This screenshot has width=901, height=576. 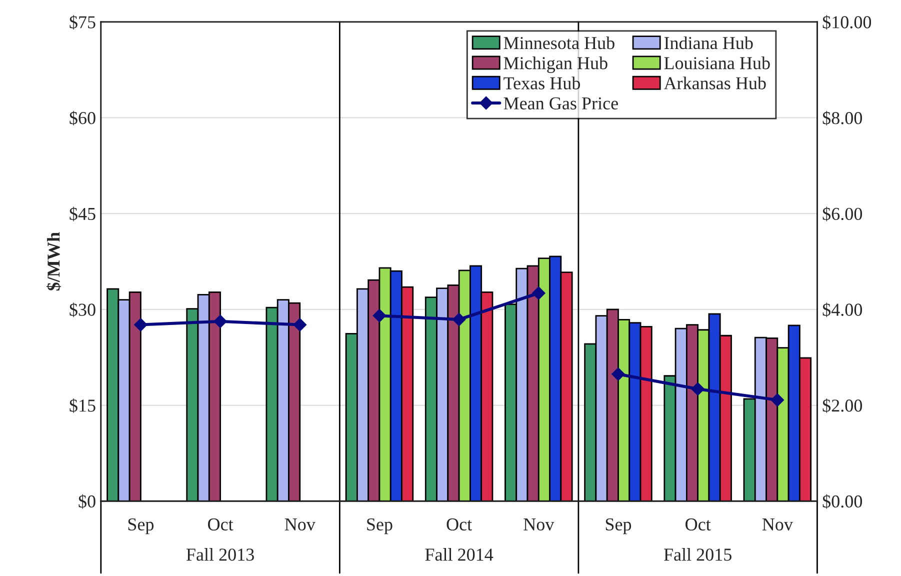 I want to click on y-axis-title: $/MWh, so click(x=53, y=261).